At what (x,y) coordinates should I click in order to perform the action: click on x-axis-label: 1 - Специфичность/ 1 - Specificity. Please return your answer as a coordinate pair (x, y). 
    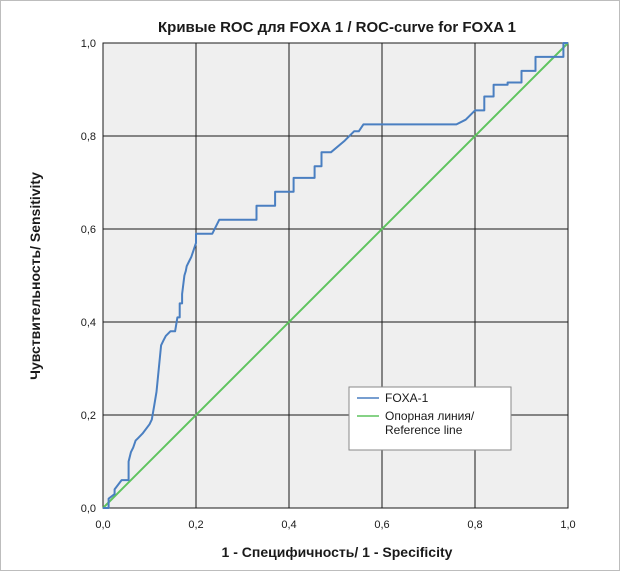
    Looking at the image, I should click on (337, 552).